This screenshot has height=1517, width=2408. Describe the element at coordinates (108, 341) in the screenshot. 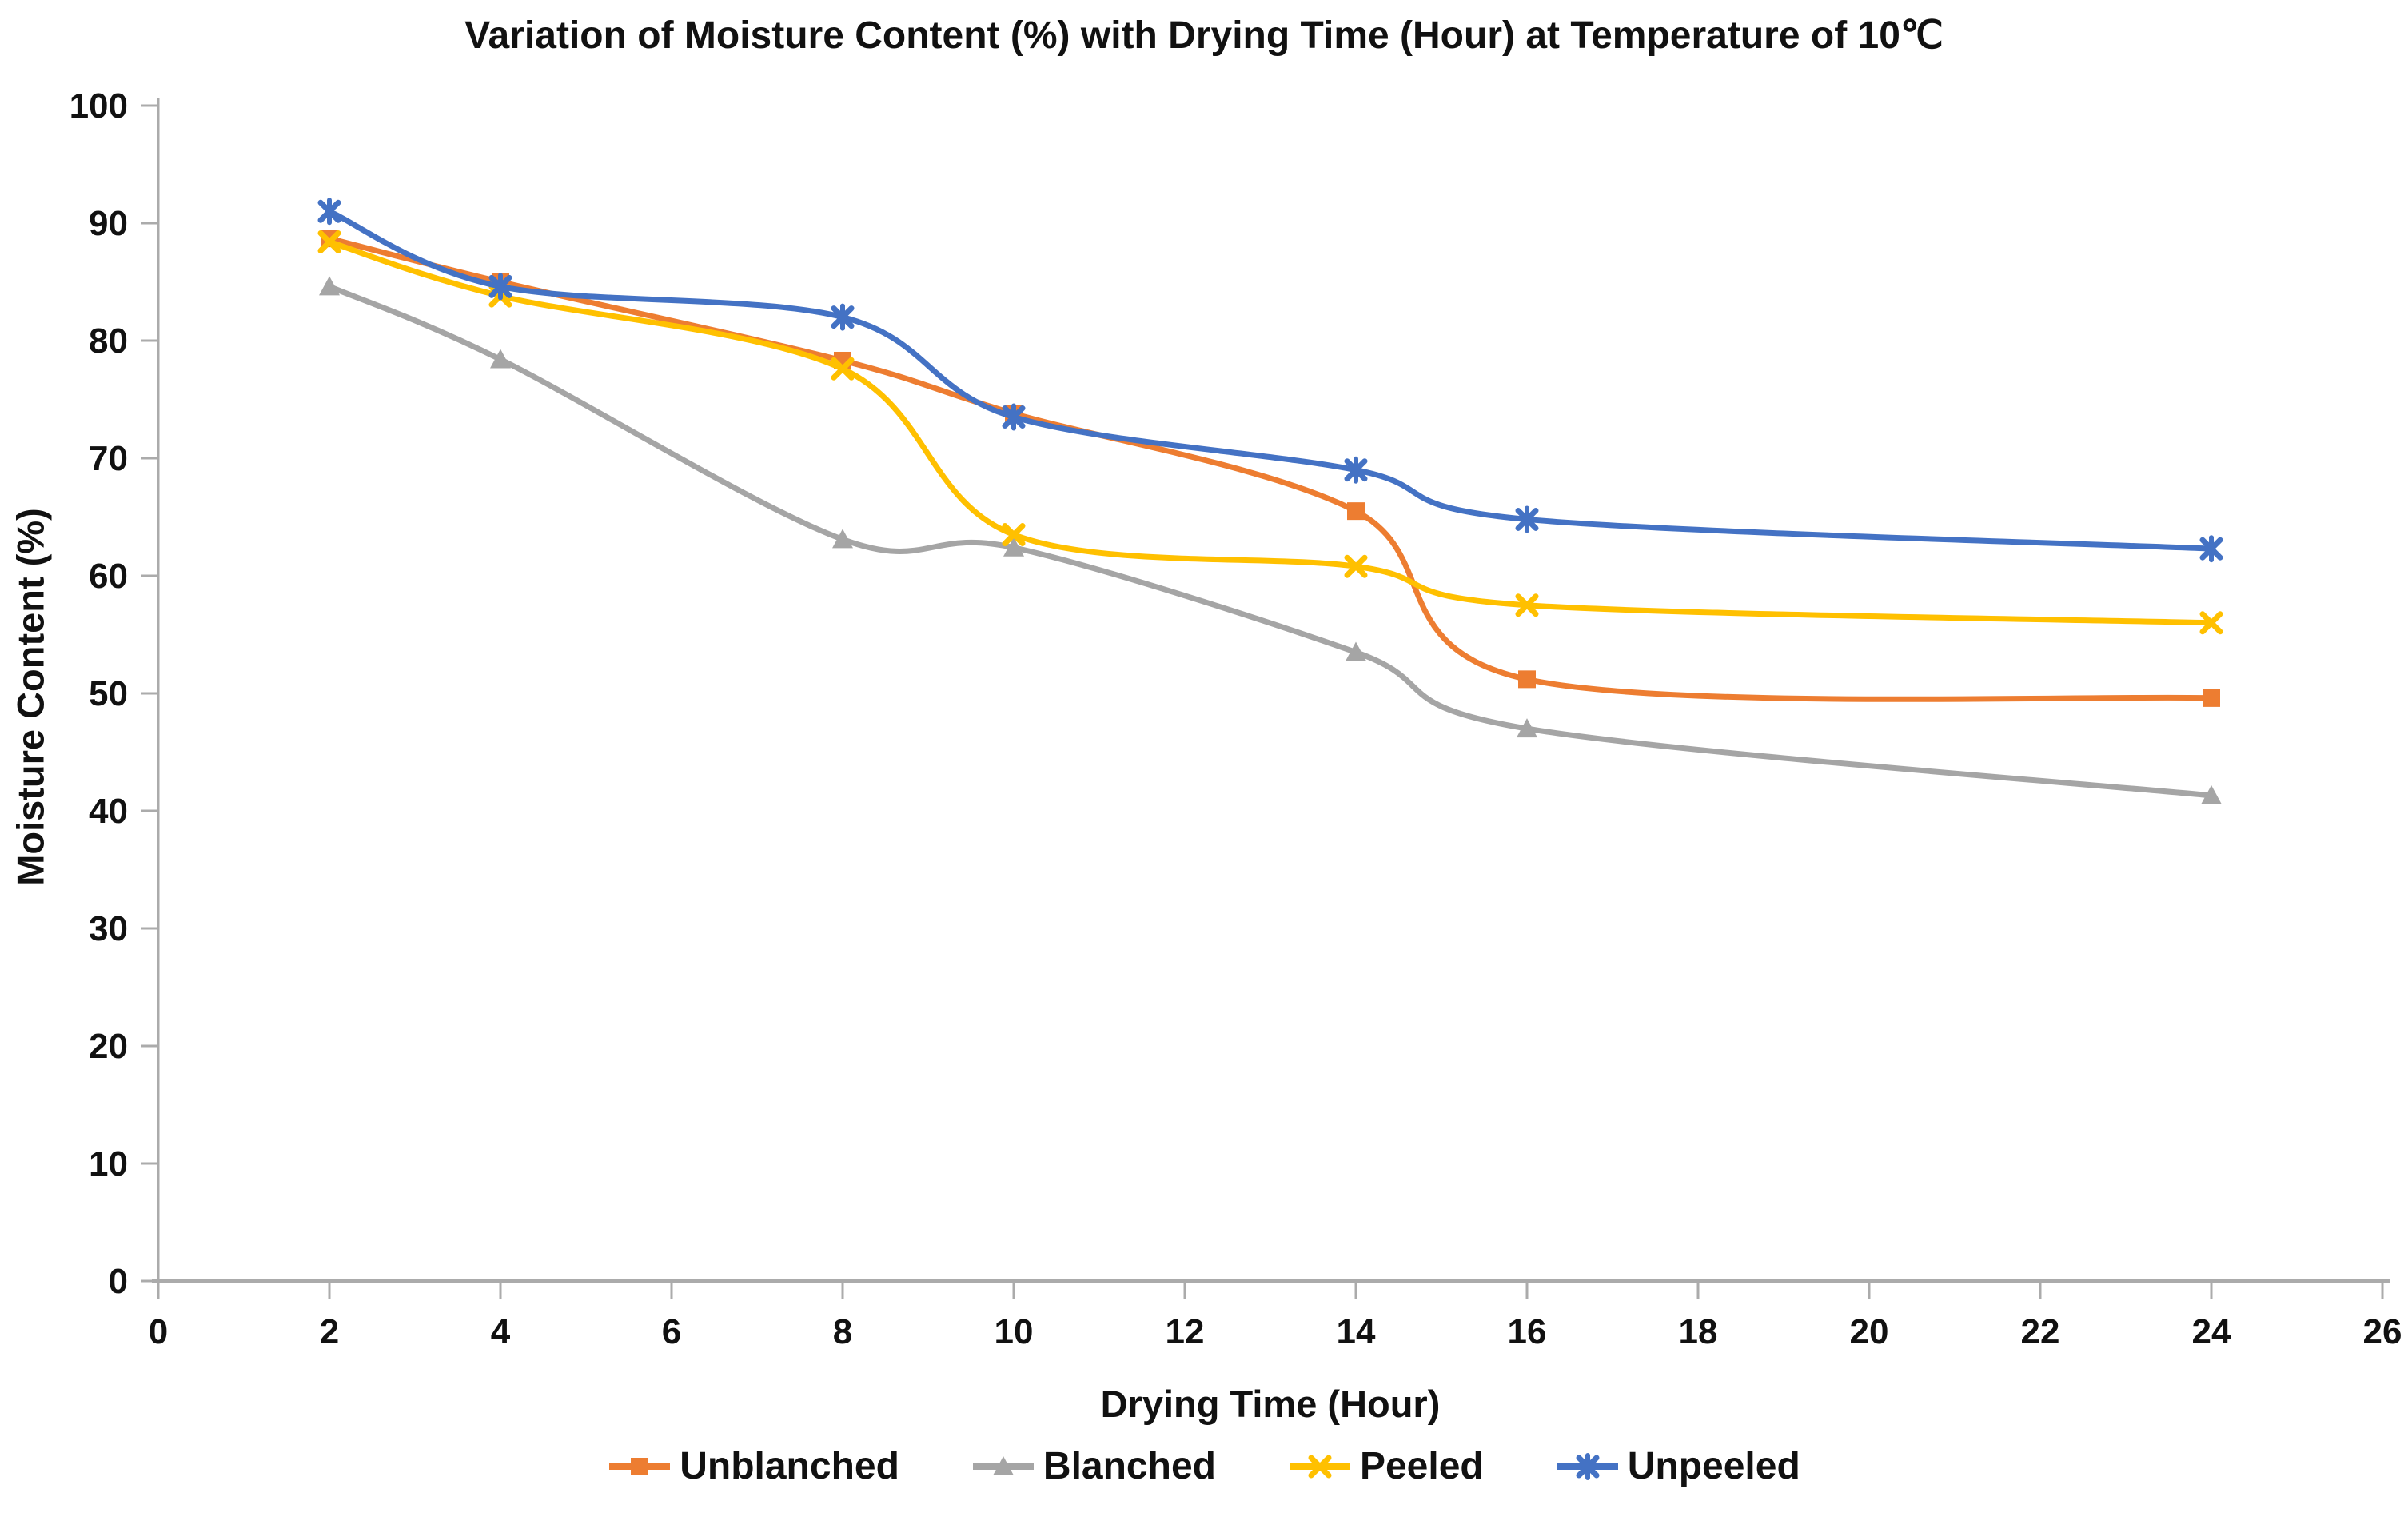

I see `y-tick-label: 80` at that location.